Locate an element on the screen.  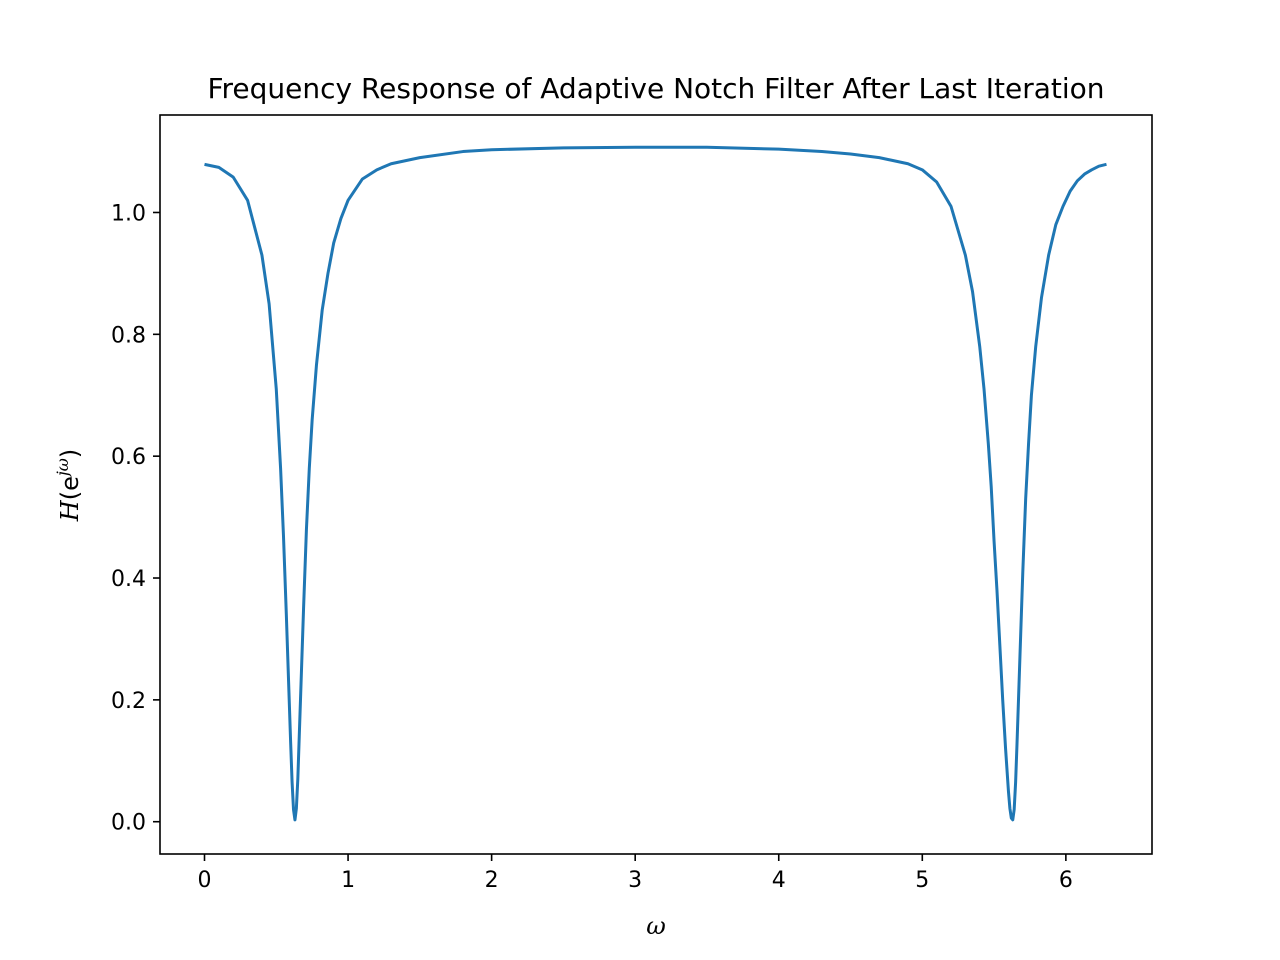
y-axis-label-sup: jω is located at coordinates (62, 468).